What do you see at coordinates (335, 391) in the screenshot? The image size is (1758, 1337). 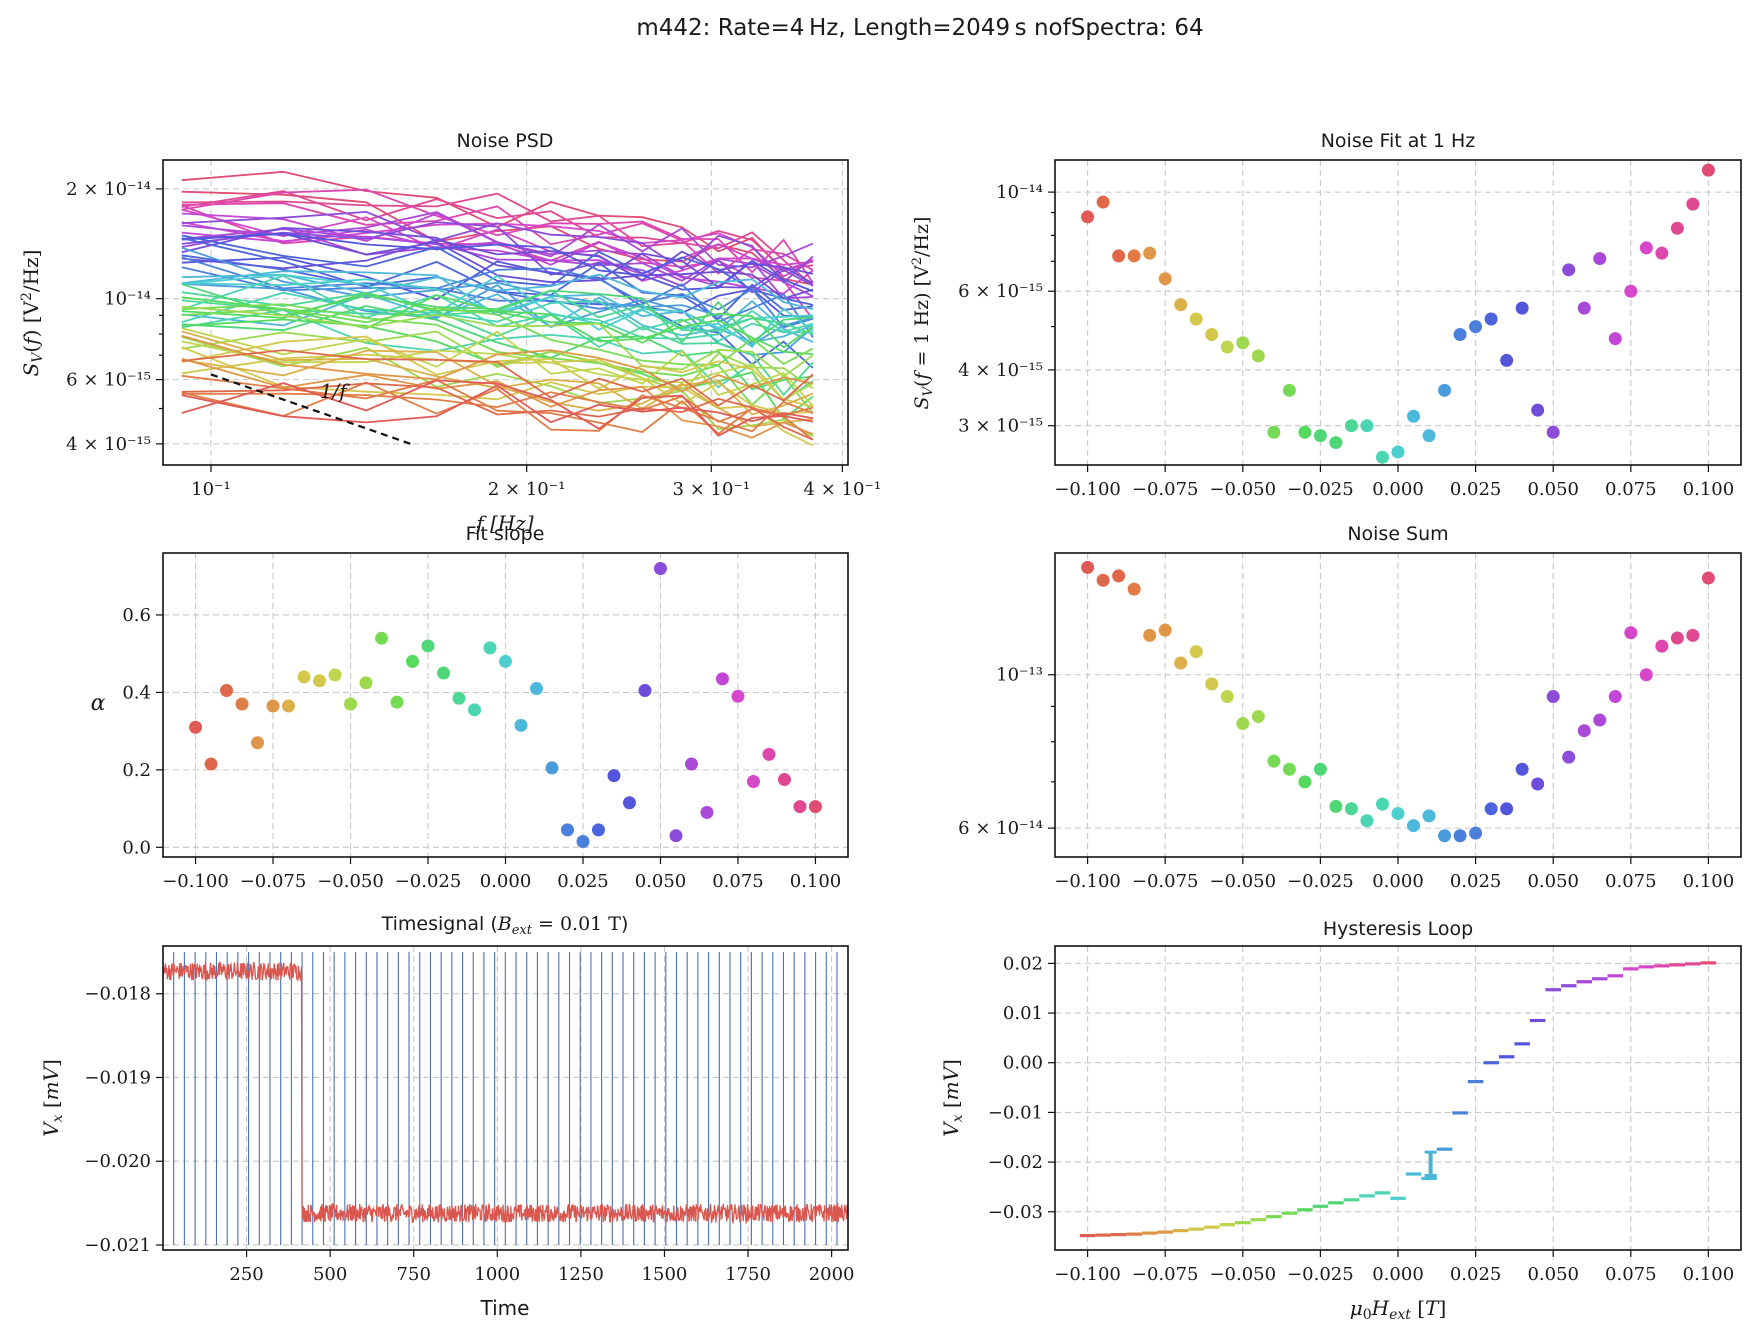 I see `one-over-f-label: 1/f` at bounding box center [335, 391].